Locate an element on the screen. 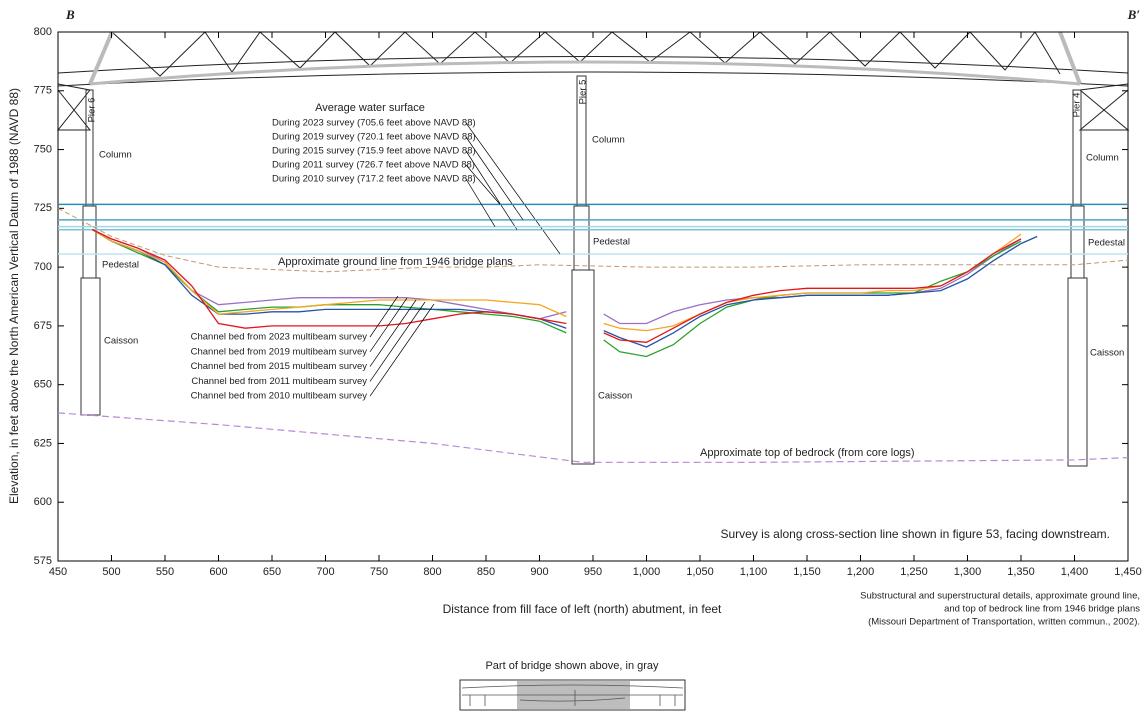 The height and width of the screenshot is (719, 1148). x-tick-label: 1,200 is located at coordinates (861, 572).